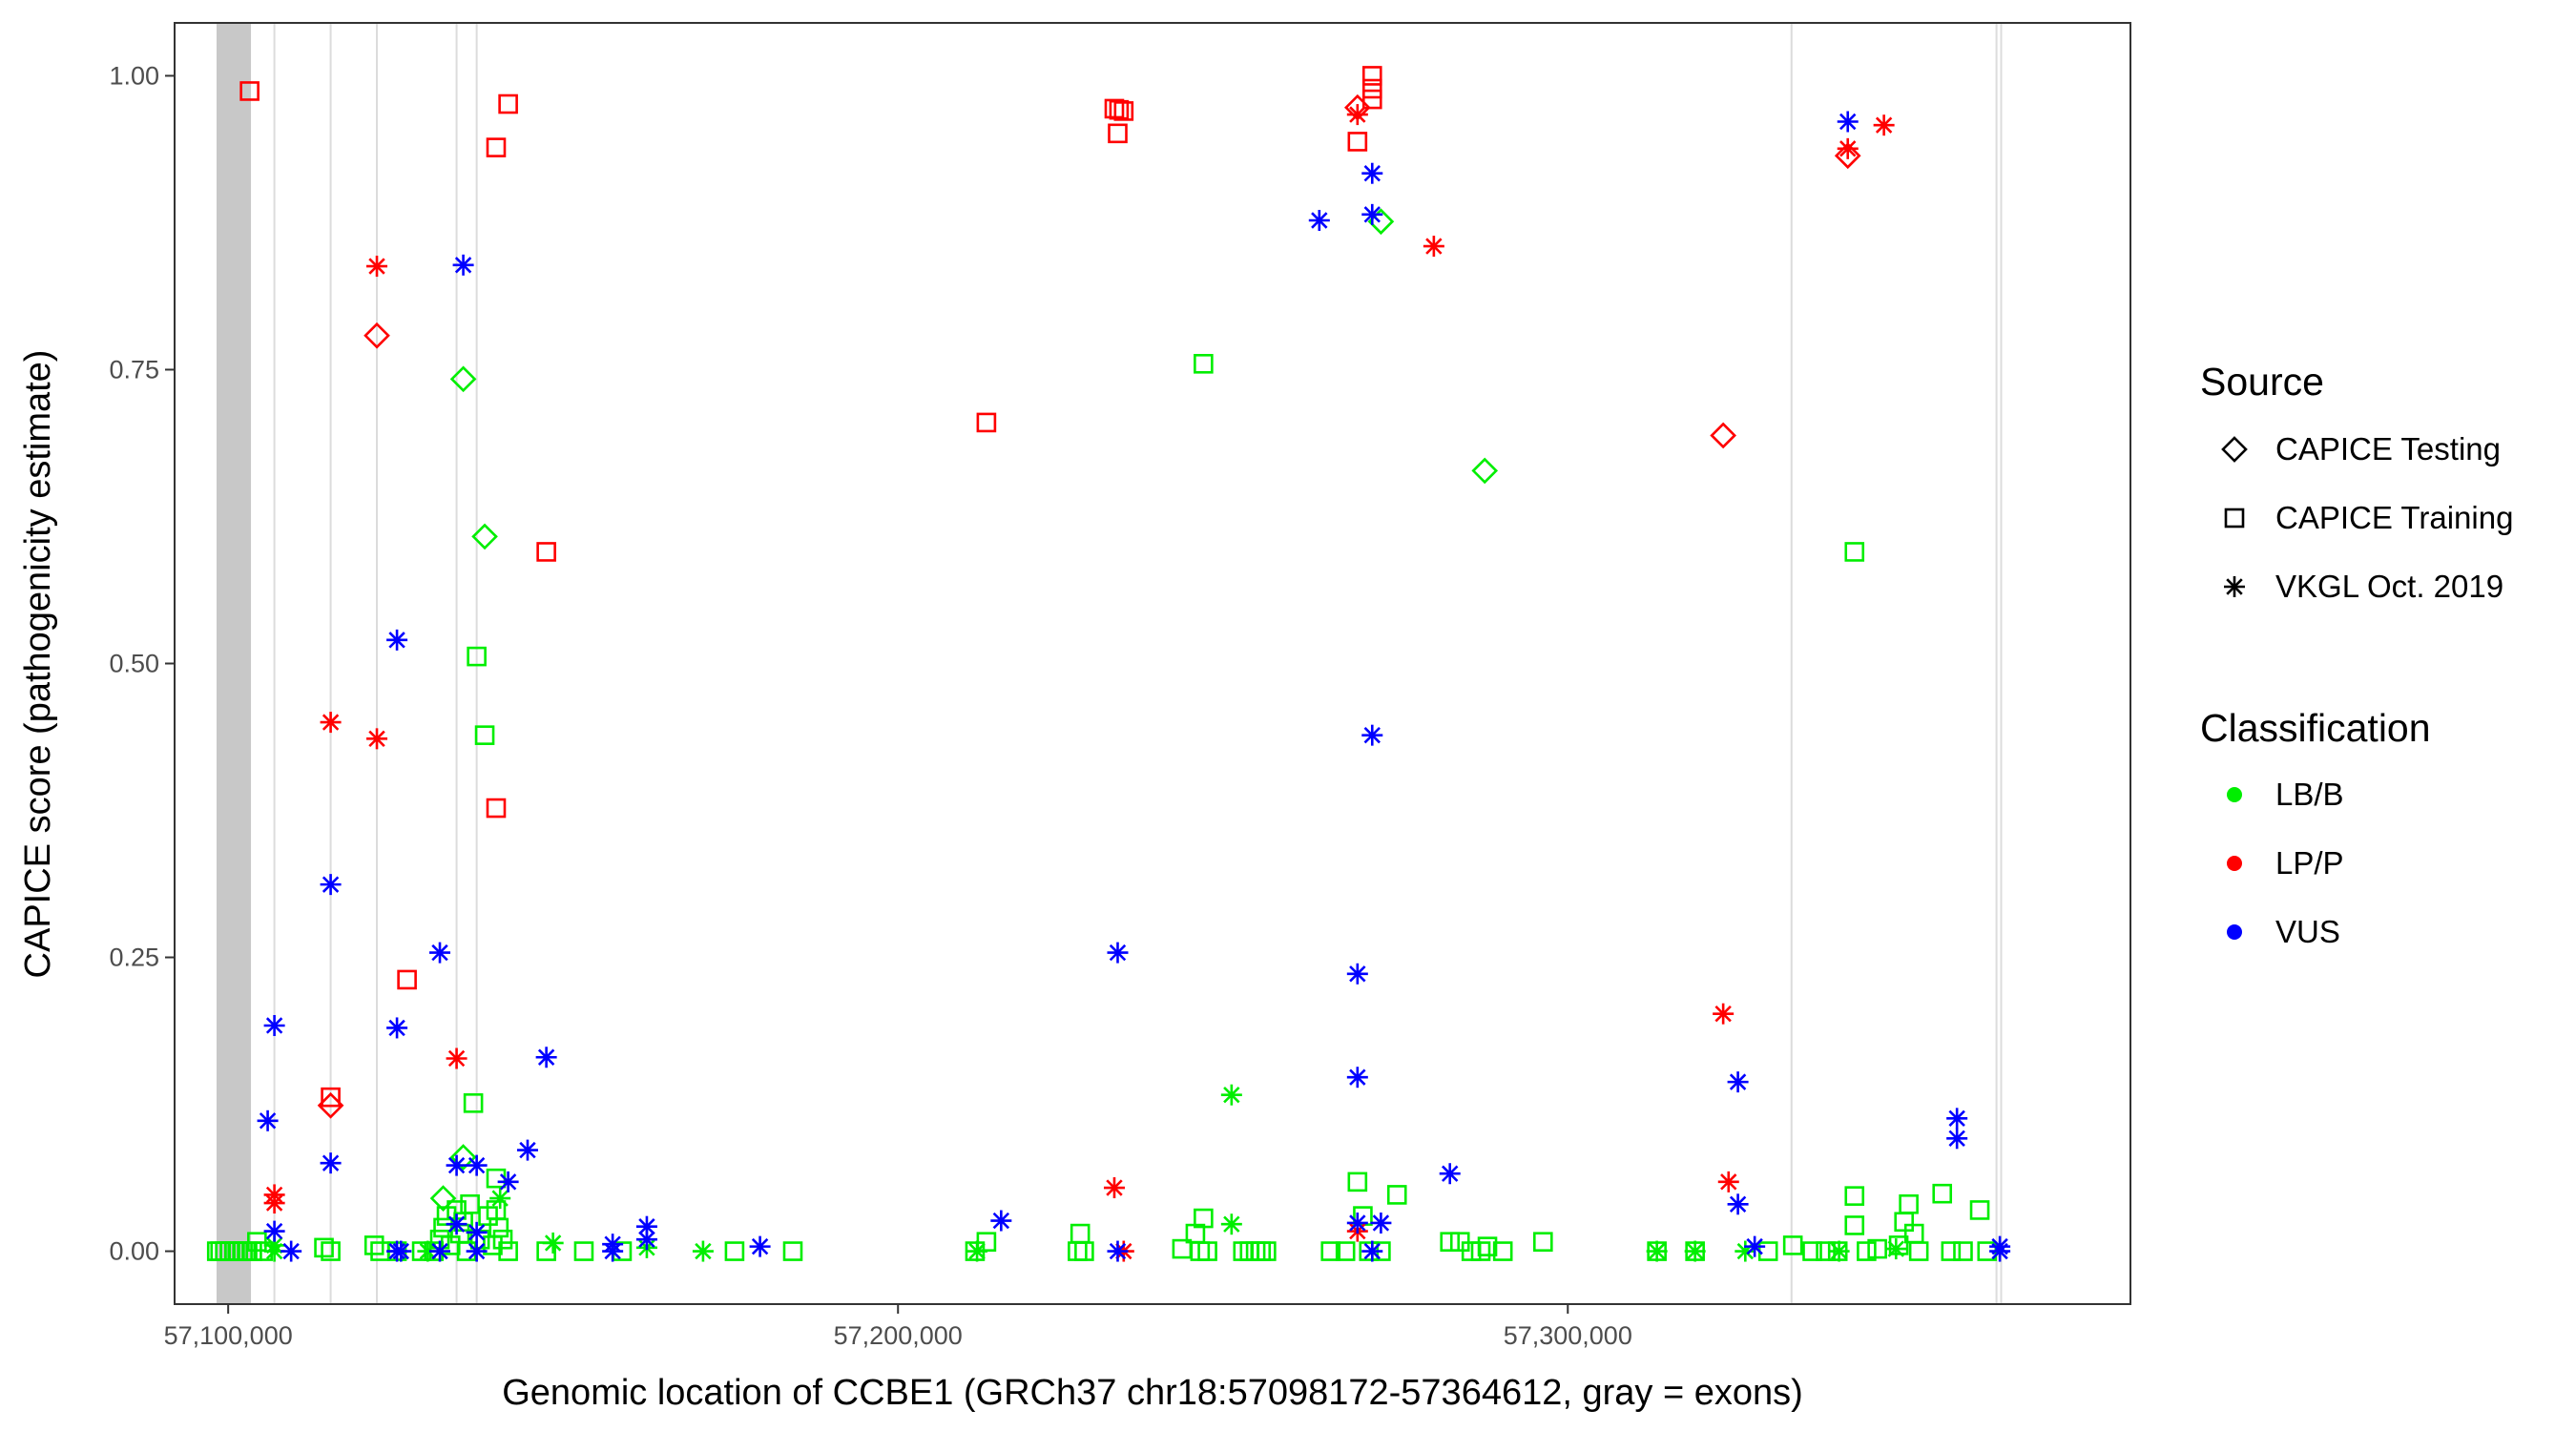 The height and width of the screenshot is (1431, 2576). What do you see at coordinates (134, 1251) in the screenshot?
I see `y-tick-label: 0.00` at bounding box center [134, 1251].